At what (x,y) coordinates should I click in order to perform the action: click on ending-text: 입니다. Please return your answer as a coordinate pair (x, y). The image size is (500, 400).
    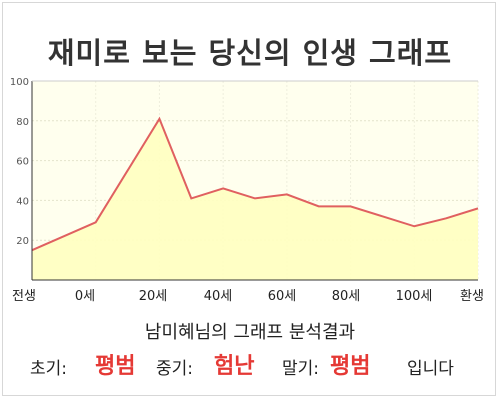
    Looking at the image, I should click on (430, 369).